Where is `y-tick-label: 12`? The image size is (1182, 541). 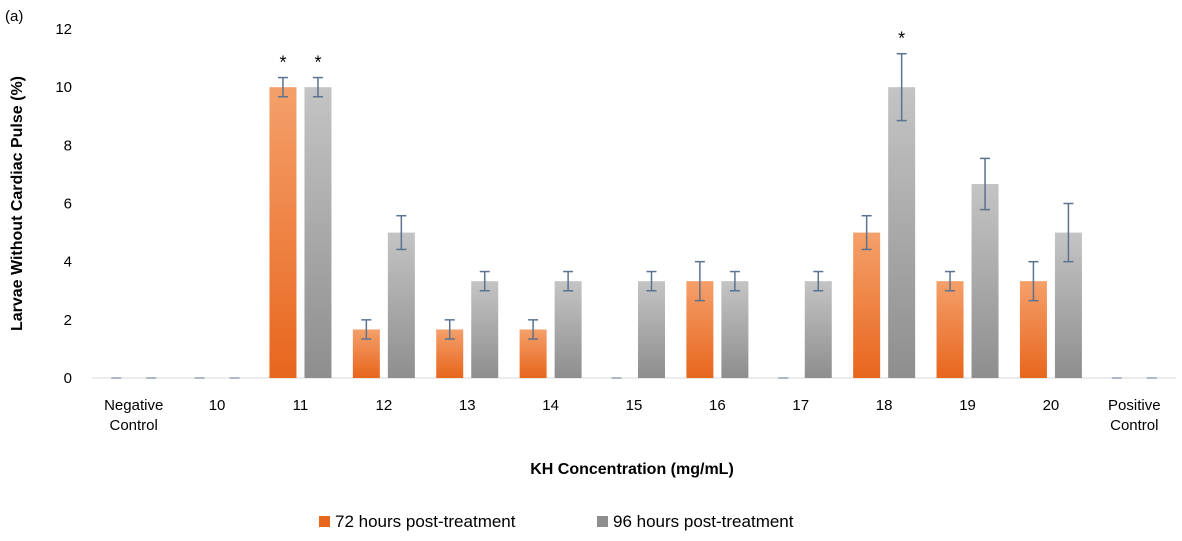 y-tick-label: 12 is located at coordinates (63, 29).